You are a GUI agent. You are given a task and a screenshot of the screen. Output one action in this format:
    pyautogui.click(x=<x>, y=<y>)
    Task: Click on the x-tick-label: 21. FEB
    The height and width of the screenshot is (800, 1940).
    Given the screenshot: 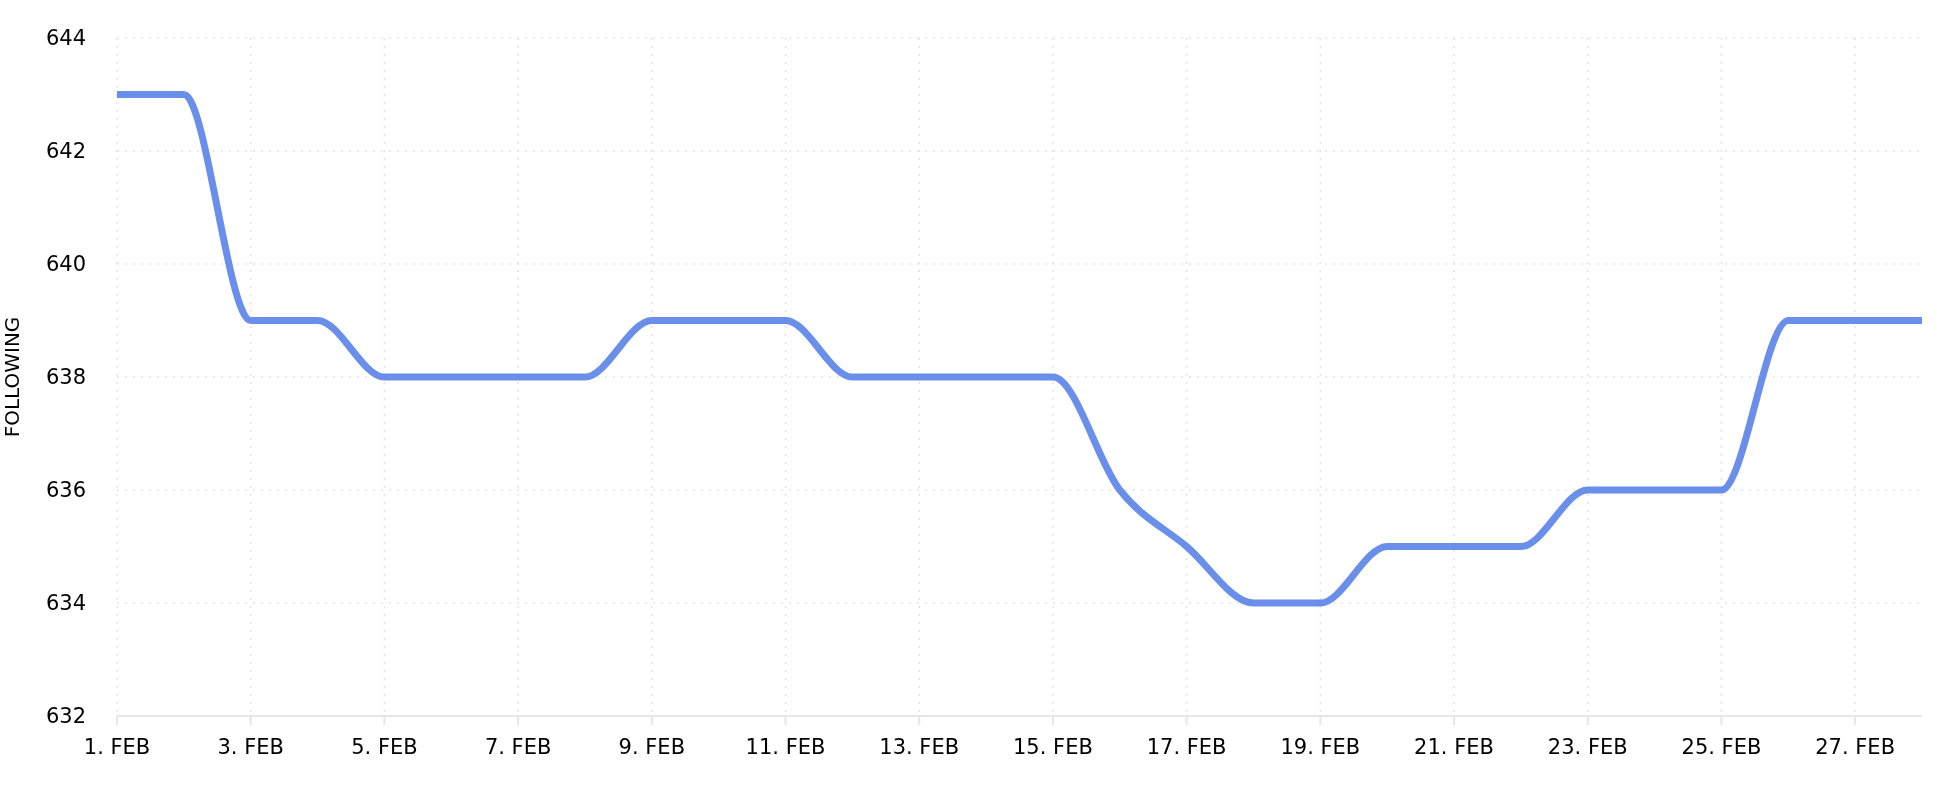 What is the action you would take?
    pyautogui.click(x=1454, y=747)
    